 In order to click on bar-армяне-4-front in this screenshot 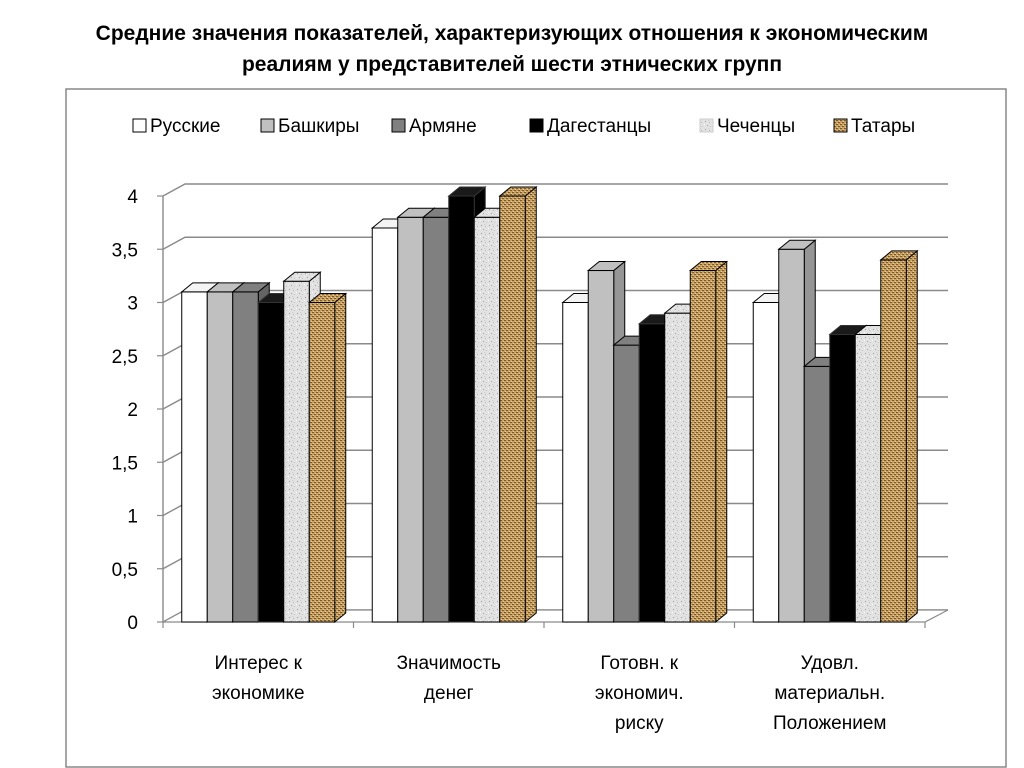, I will do `click(817, 494)`.